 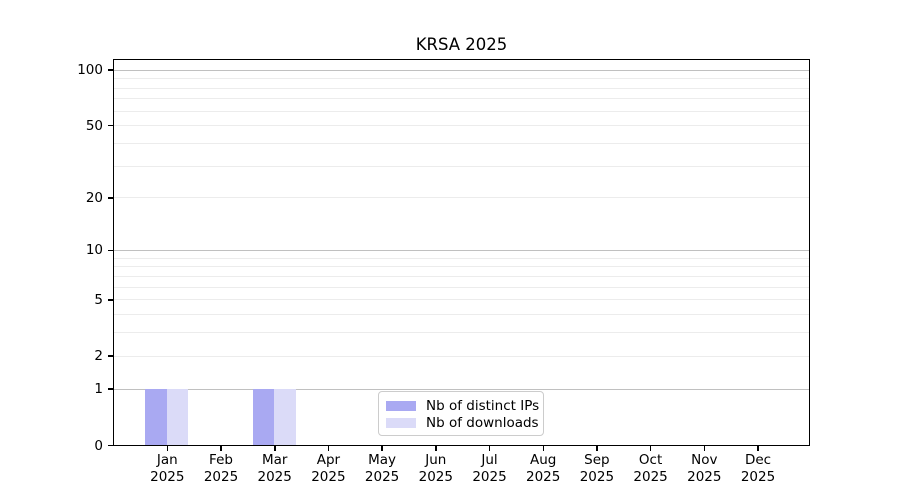 I want to click on x-axis-tick-label: Jan 2025, so click(x=167, y=468).